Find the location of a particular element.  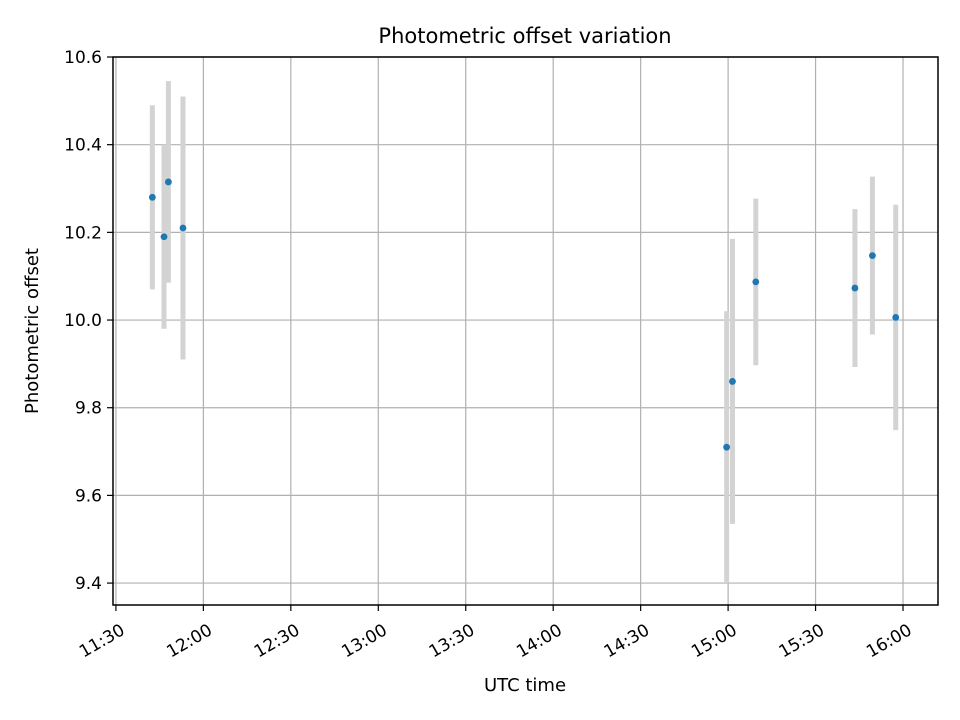

y-axis: 9.4 9.6 9.8 10.0 10.2 10.4 10.6 is located at coordinates (88, 321).